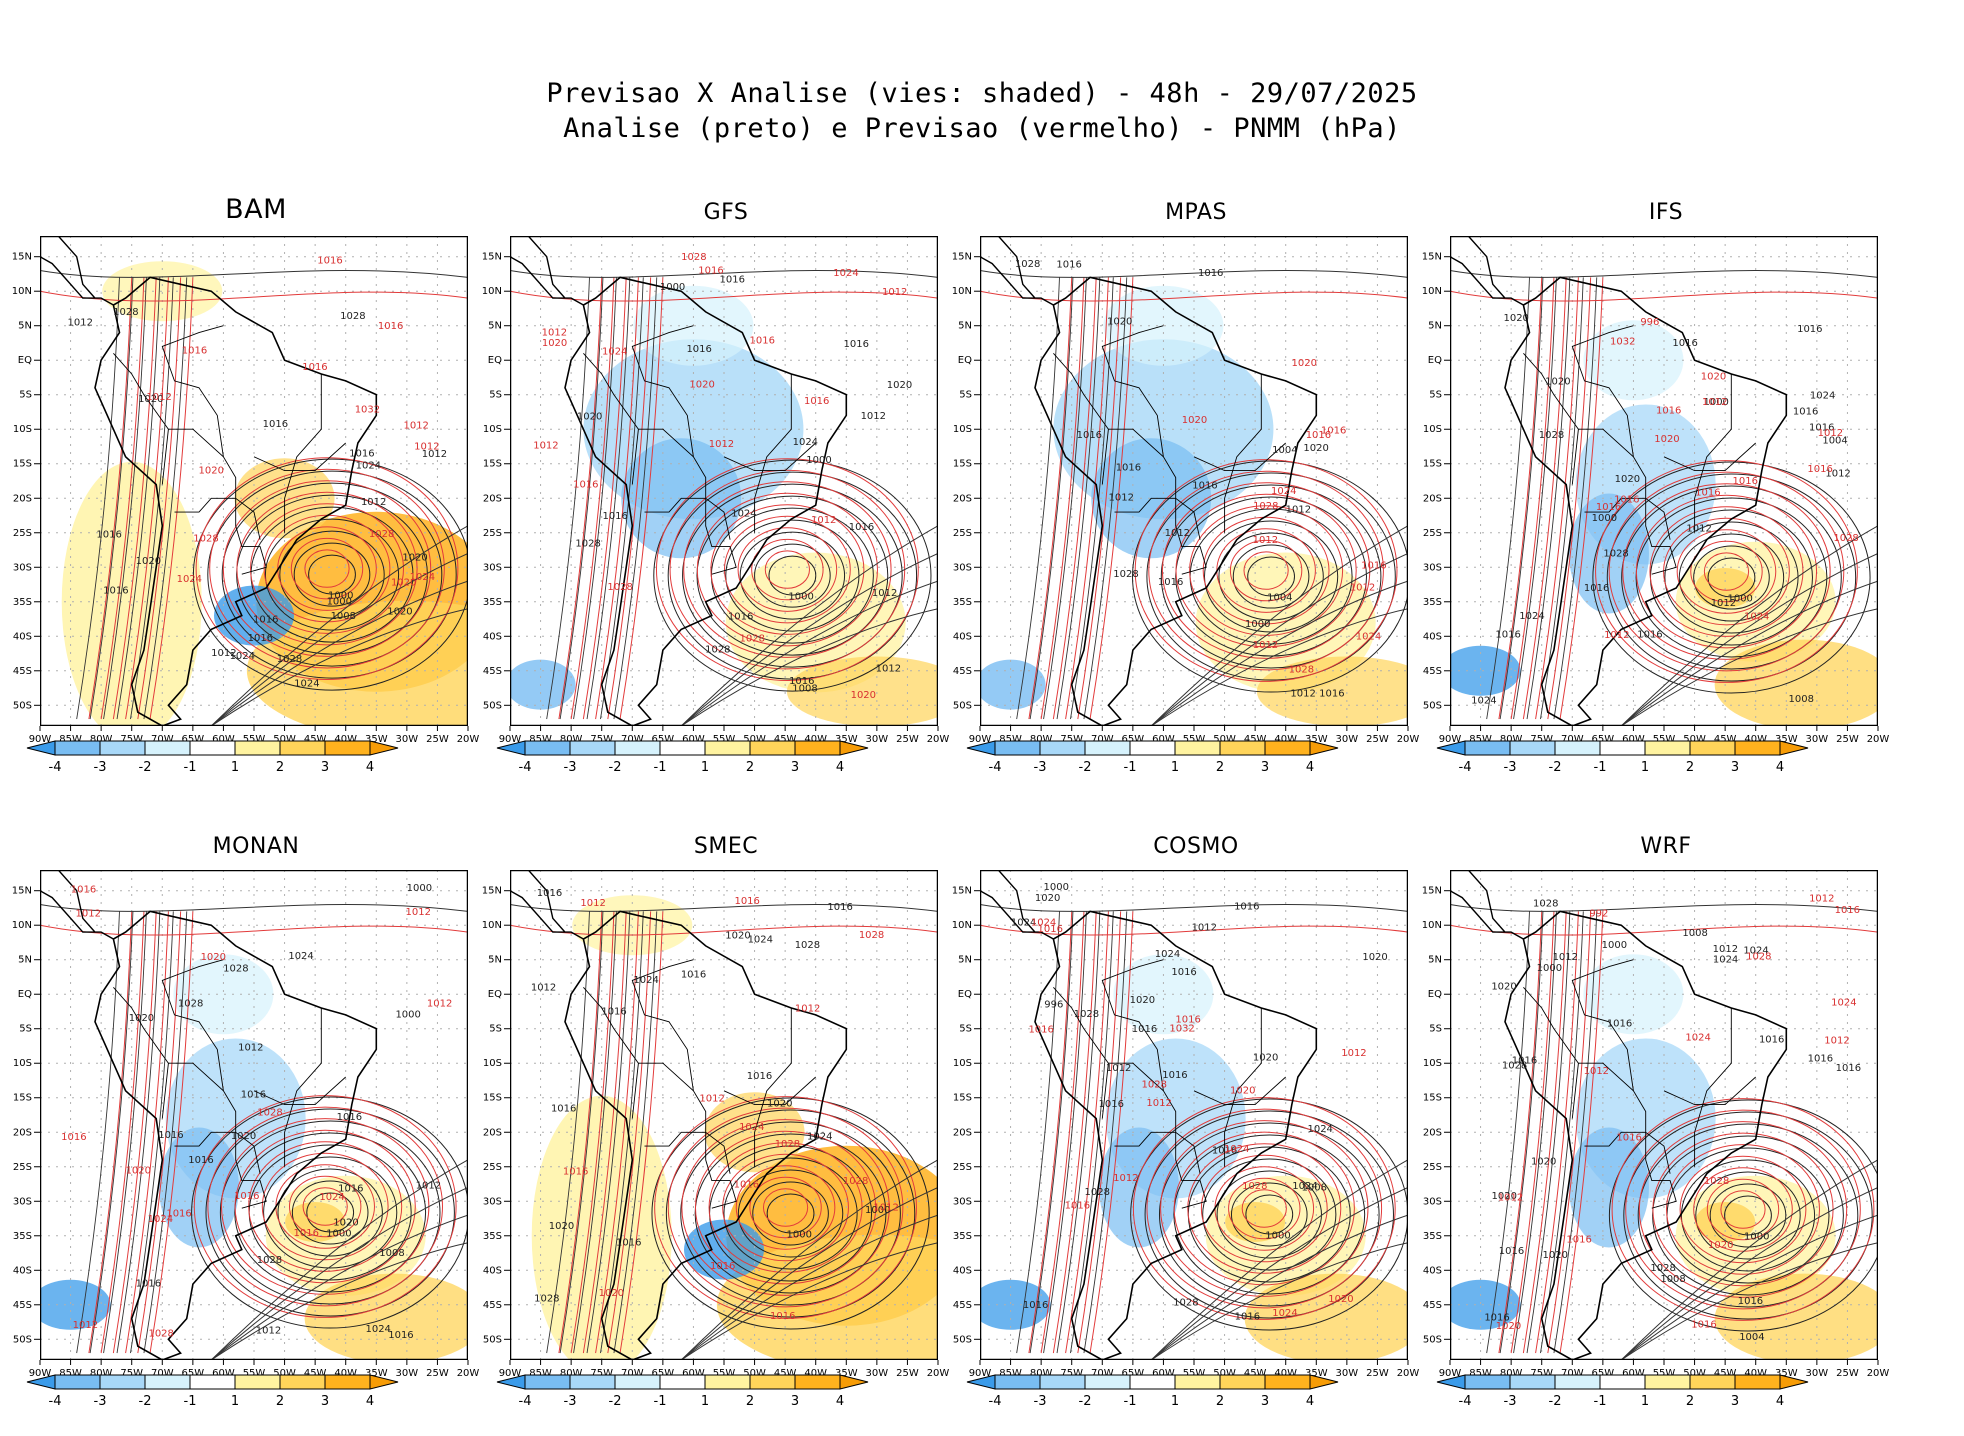 This screenshot has height=1436, width=1964. I want to click on colorbar-label: -4, so click(525, 1401).